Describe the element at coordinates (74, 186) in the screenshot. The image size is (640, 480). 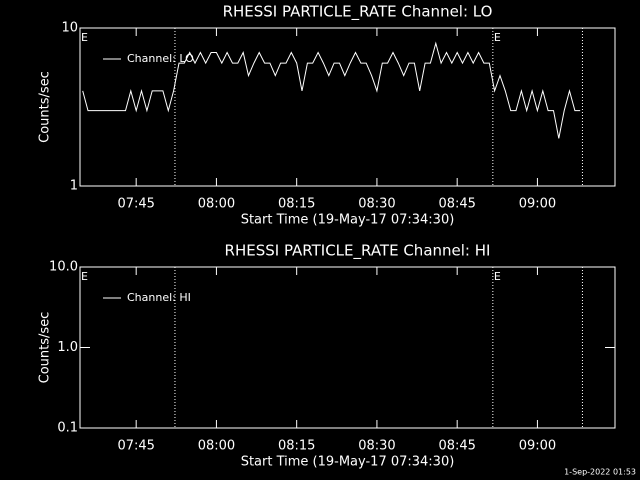
I see `y-tick-label: 1` at that location.